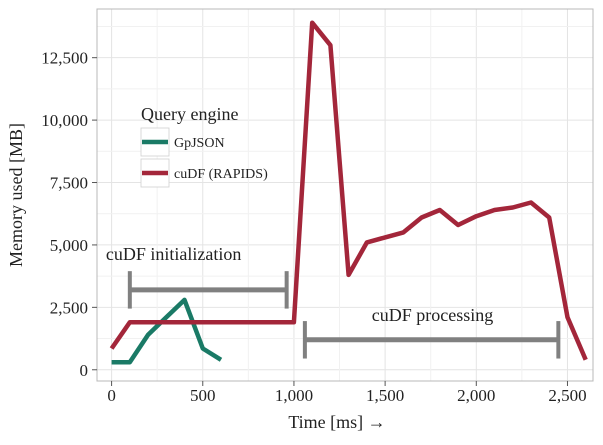 The width and height of the screenshot is (603, 445). Describe the element at coordinates (189, 114) in the screenshot. I see `legend-title: Query engine` at that location.